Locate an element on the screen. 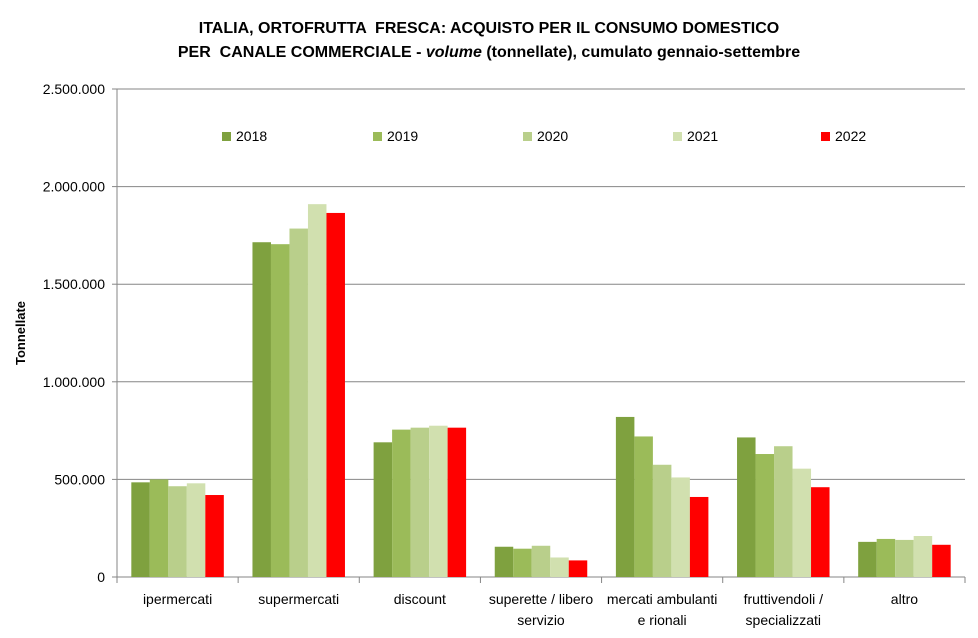 The width and height of the screenshot is (978, 638). y-tick-label: 0 is located at coordinates (101, 577).